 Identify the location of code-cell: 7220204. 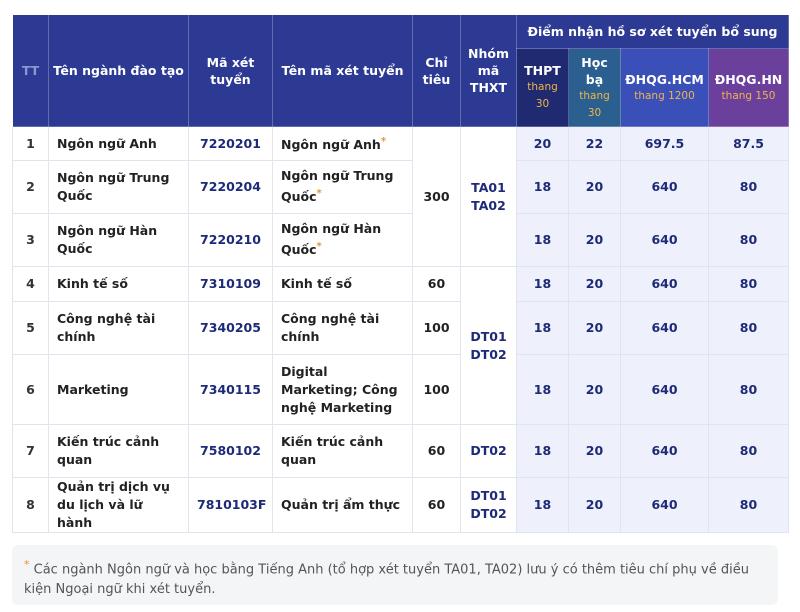
(230, 187).